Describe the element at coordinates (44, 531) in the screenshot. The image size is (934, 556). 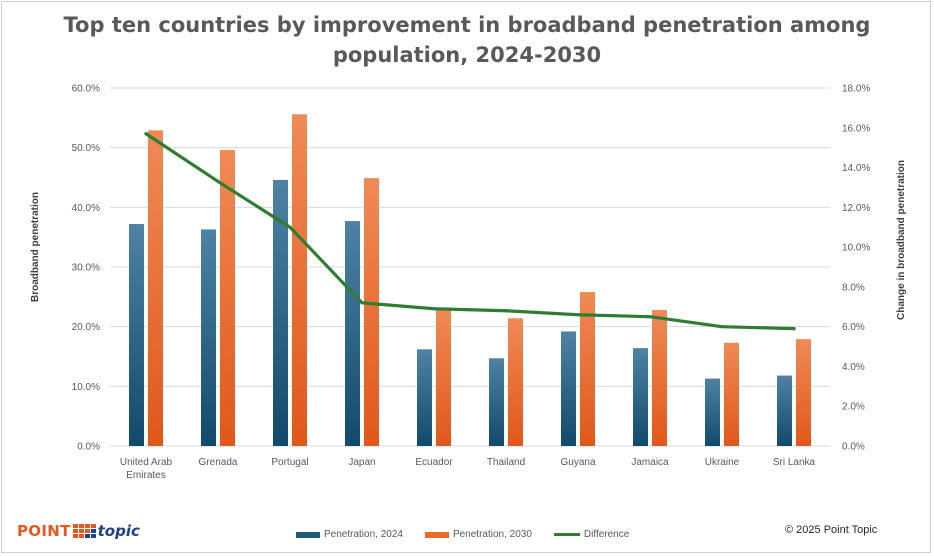
I see `logo-word-point: POINT` at that location.